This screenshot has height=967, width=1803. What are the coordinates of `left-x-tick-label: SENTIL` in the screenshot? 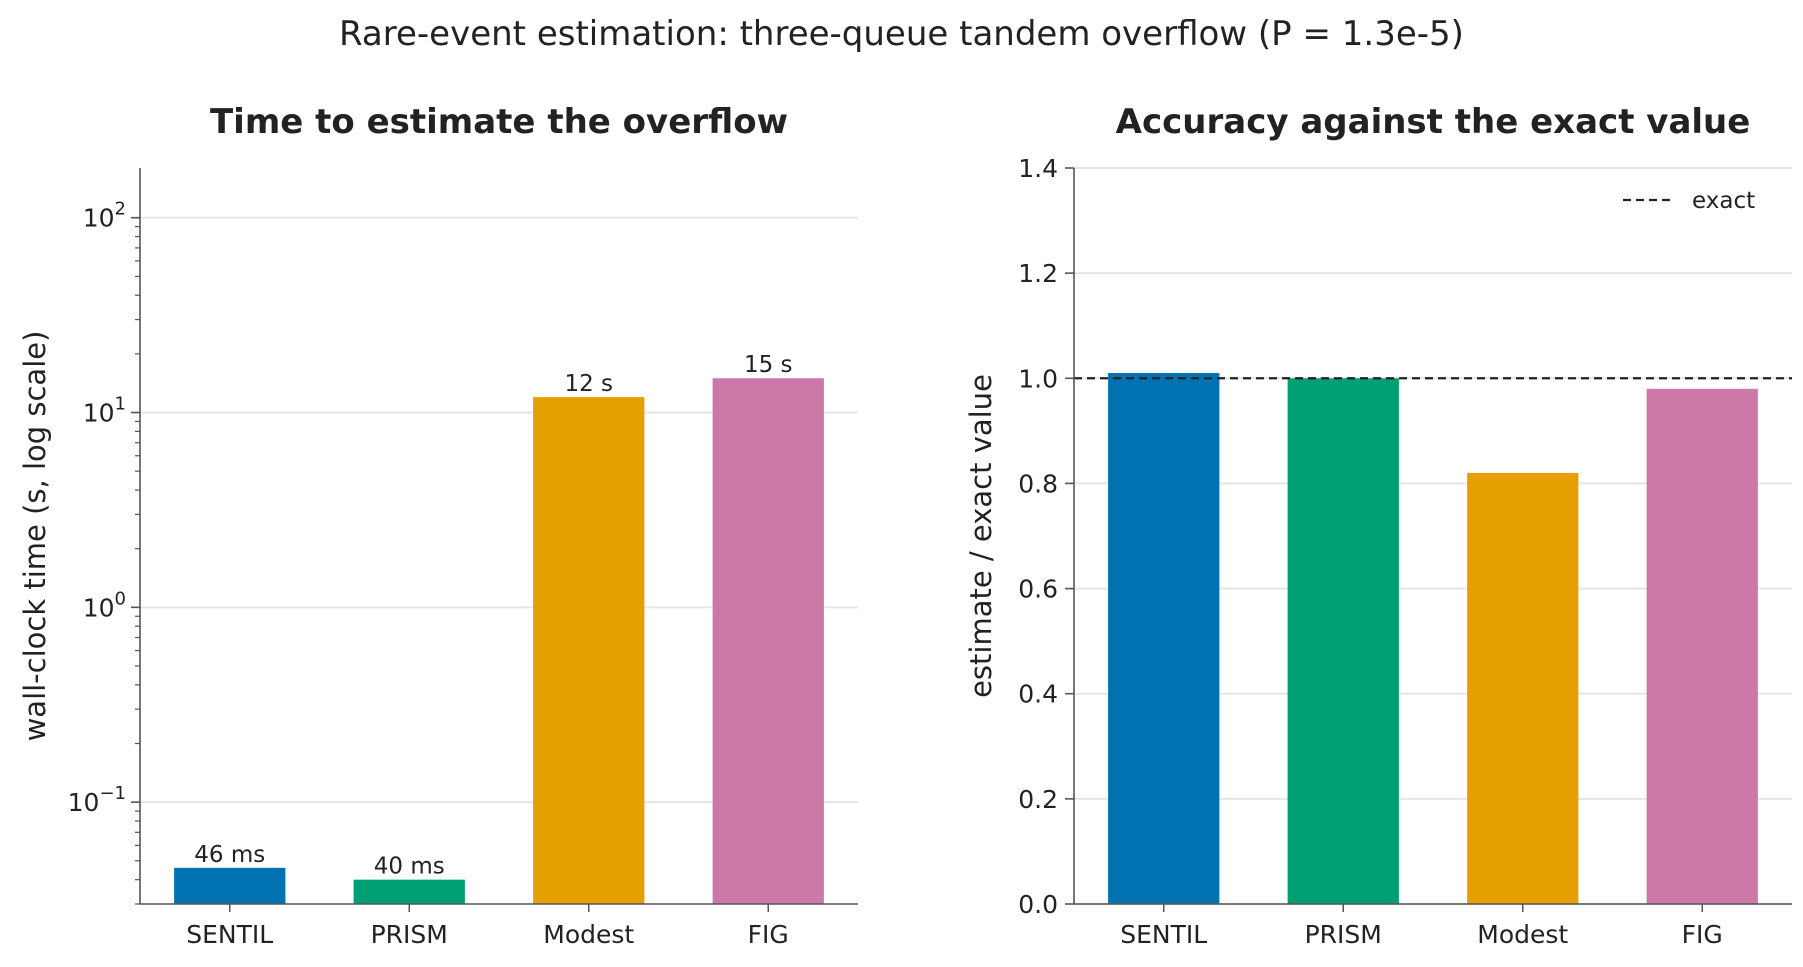 It's located at (229, 934).